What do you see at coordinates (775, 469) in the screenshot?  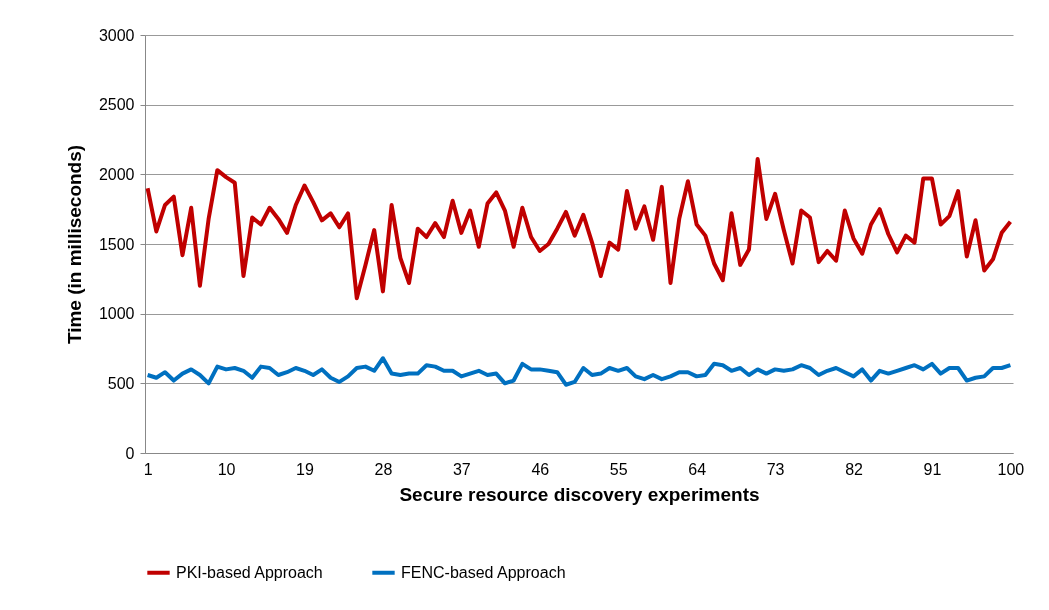 I see `x-tick-label: 73` at bounding box center [775, 469].